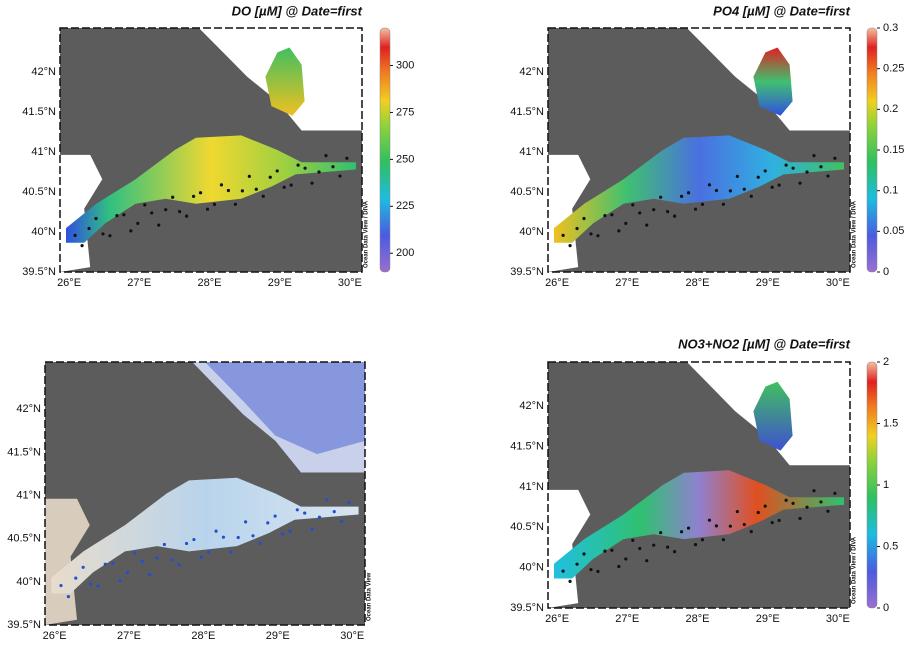 This screenshot has height=651, width=911. What do you see at coordinates (886, 362) in the screenshot?
I see `colorbar-label: 2` at bounding box center [886, 362].